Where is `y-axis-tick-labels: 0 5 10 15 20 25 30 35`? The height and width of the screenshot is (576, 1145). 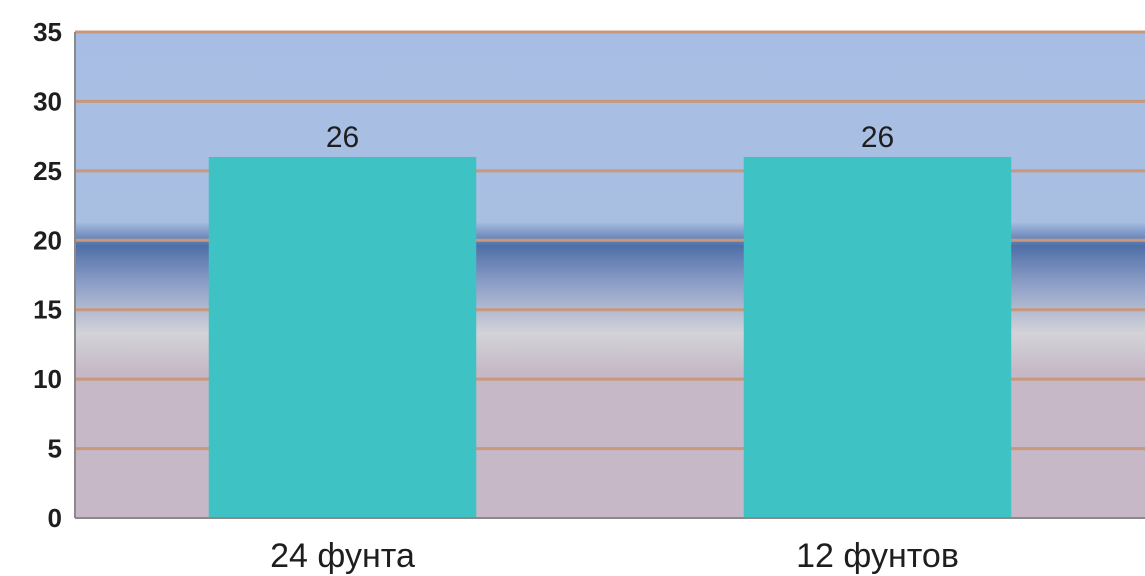 y-axis-tick-labels: 0 5 10 15 20 25 30 35 is located at coordinates (47, 275).